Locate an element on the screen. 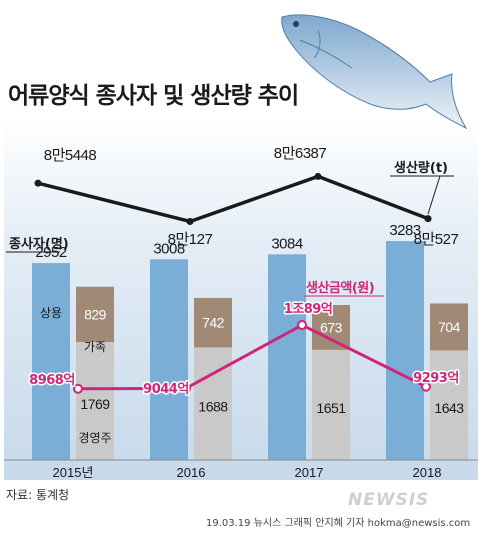  workers-label: 종사자(명) is located at coordinates (39, 244).